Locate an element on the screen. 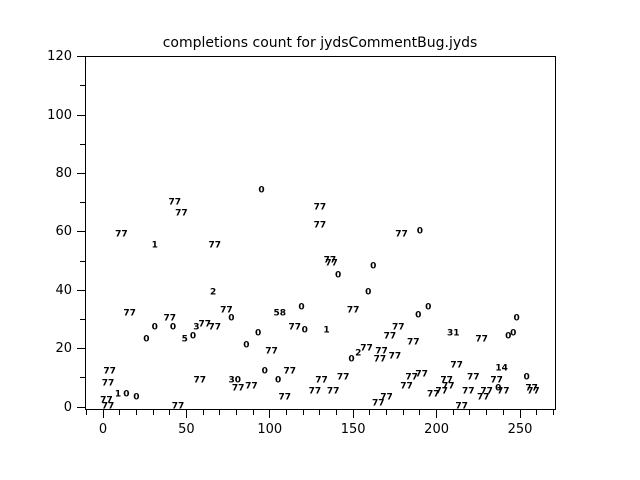 The height and width of the screenshot is (480, 640). x-tick-label: 0 is located at coordinates (103, 429).